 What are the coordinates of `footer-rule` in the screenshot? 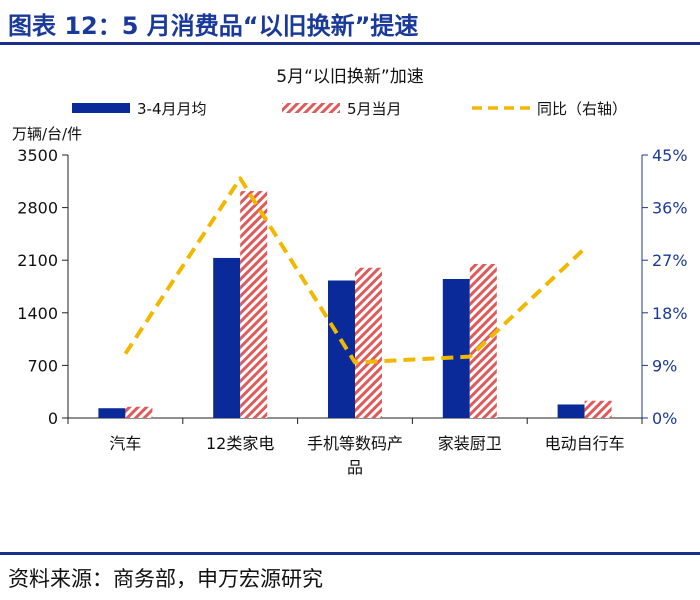 It's located at (350, 553).